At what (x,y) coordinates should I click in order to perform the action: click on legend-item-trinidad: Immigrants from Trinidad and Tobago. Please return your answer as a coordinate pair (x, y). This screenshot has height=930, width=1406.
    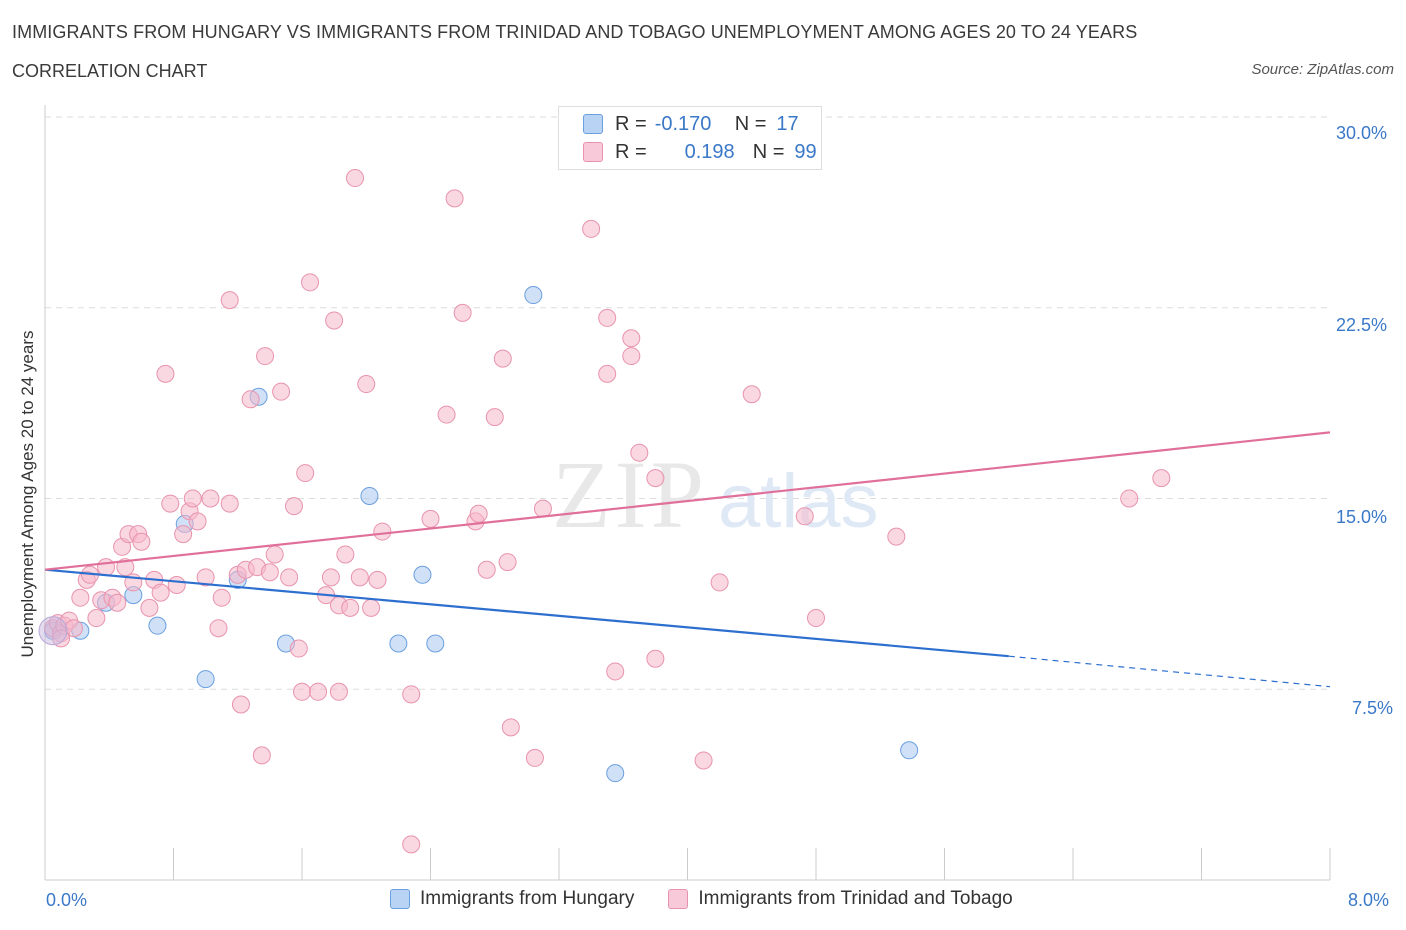
    Looking at the image, I should click on (840, 899).